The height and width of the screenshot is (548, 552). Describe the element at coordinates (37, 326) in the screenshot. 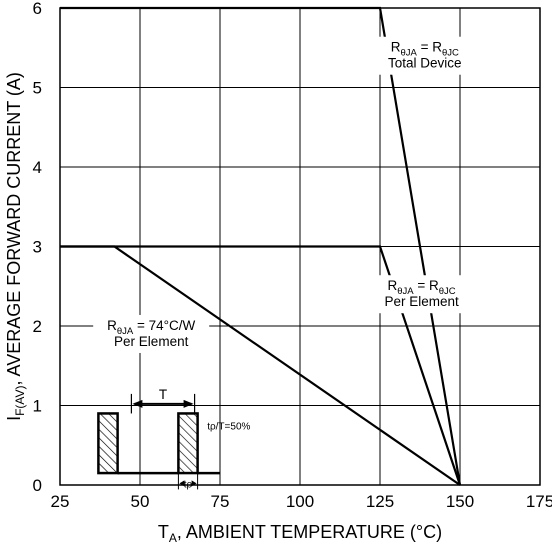

I see `y-tick-label: 2` at that location.